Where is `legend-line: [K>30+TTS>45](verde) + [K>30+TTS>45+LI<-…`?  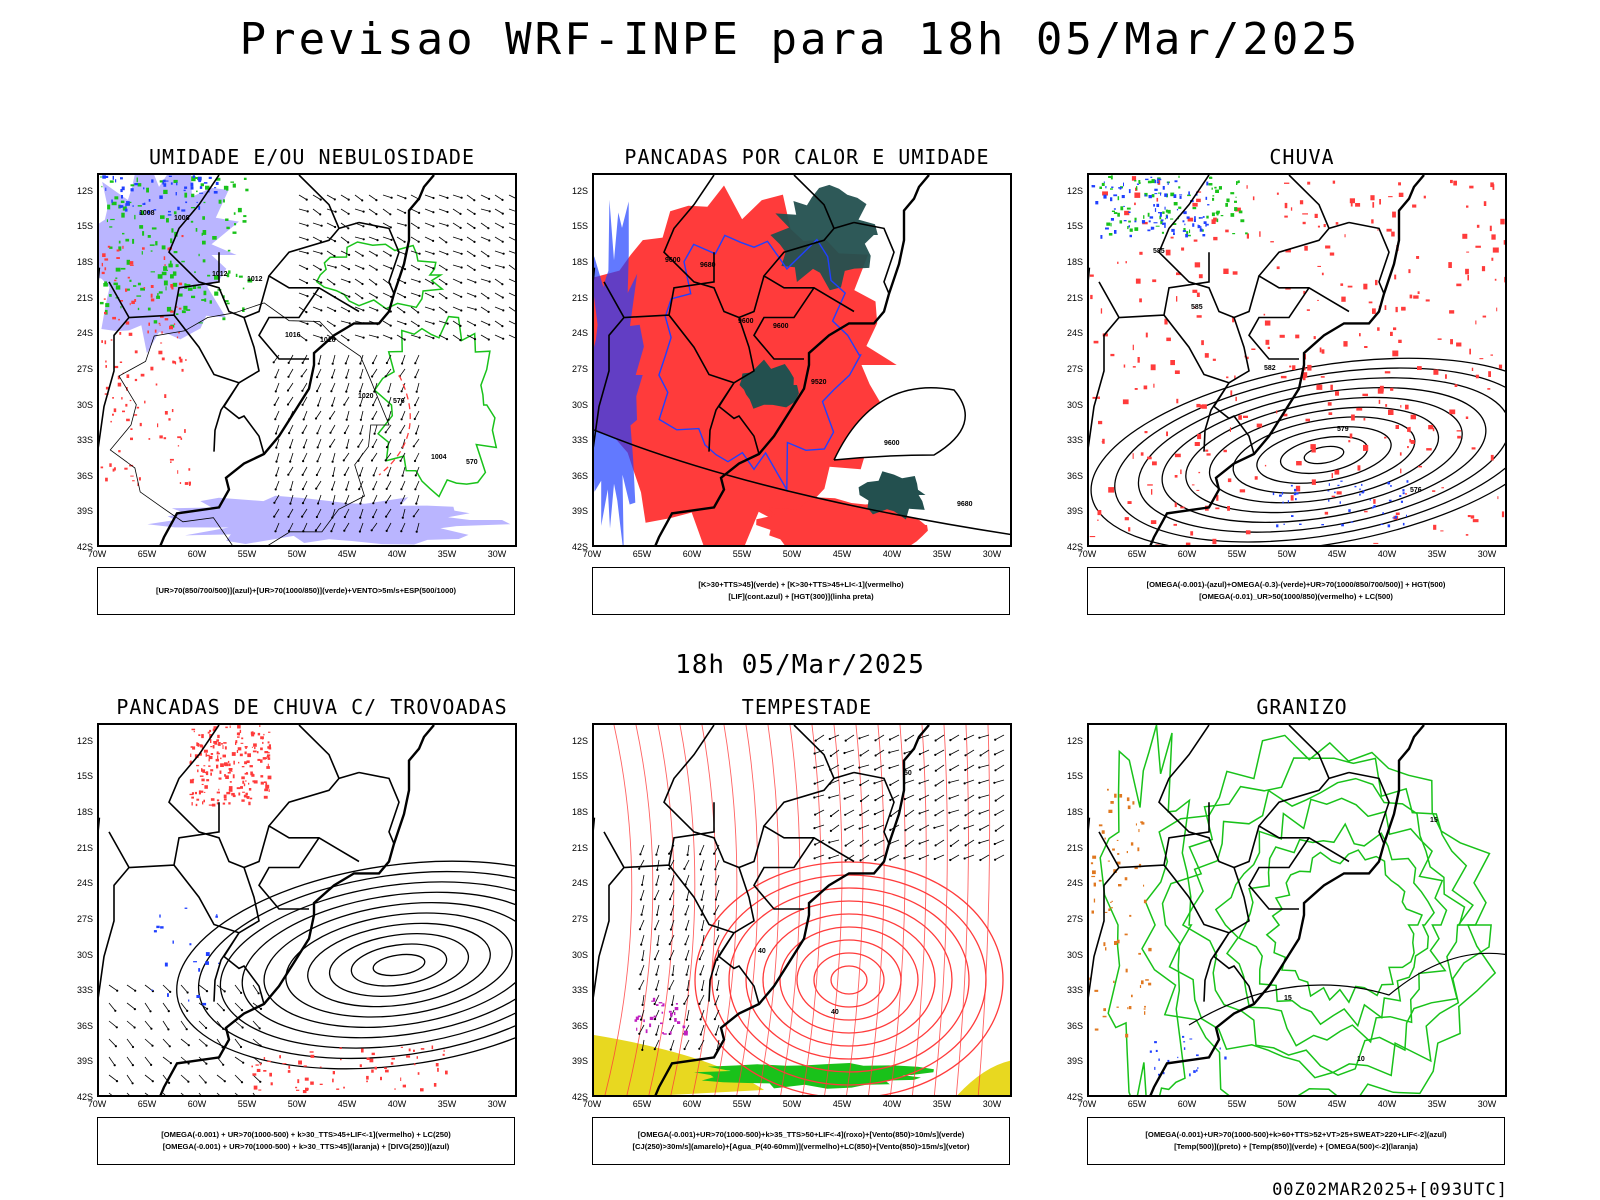 legend-line: [K>30+TTS>45](verde) + [K>30+TTS>45+LI<-… is located at coordinates (801, 584).